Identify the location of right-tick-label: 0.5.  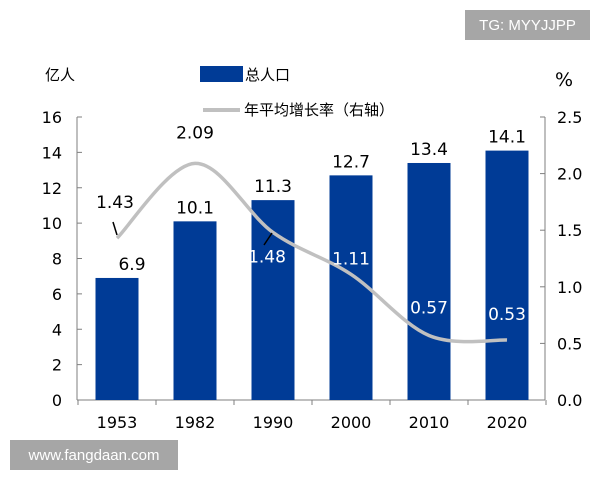
(569, 343).